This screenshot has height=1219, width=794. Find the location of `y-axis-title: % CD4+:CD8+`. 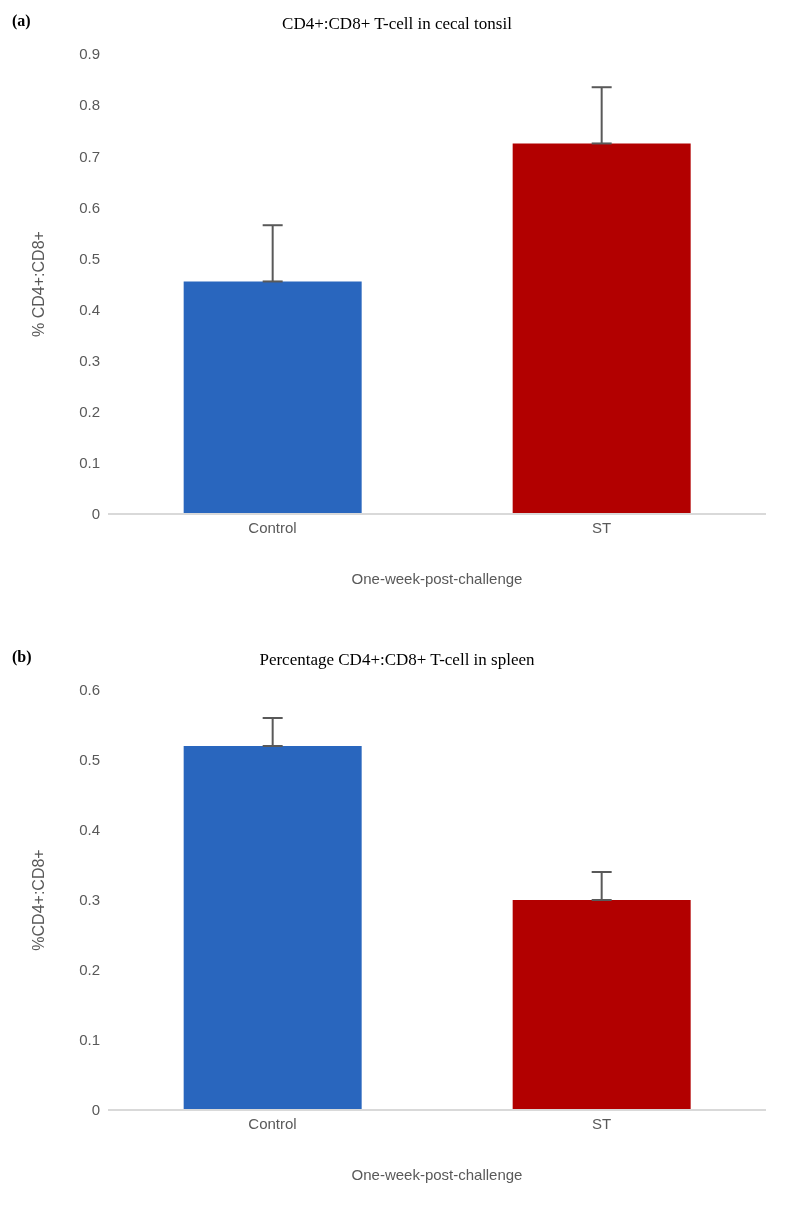

y-axis-title: % CD4+:CD8+ is located at coordinates (38, 284).